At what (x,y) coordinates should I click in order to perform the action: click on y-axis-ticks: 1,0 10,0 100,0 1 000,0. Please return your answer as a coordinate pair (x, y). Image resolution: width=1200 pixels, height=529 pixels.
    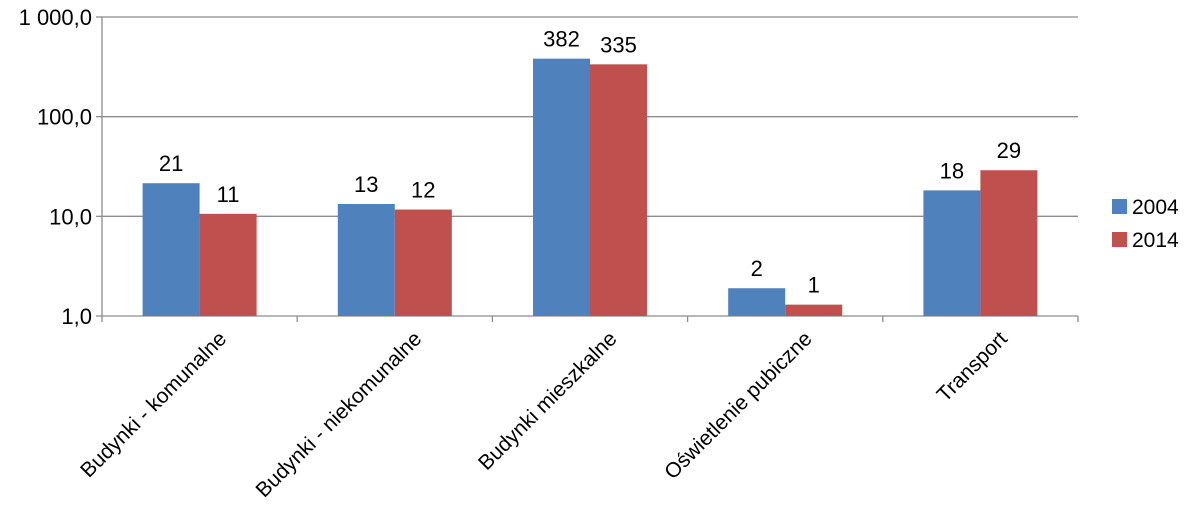
    Looking at the image, I should click on (55, 167).